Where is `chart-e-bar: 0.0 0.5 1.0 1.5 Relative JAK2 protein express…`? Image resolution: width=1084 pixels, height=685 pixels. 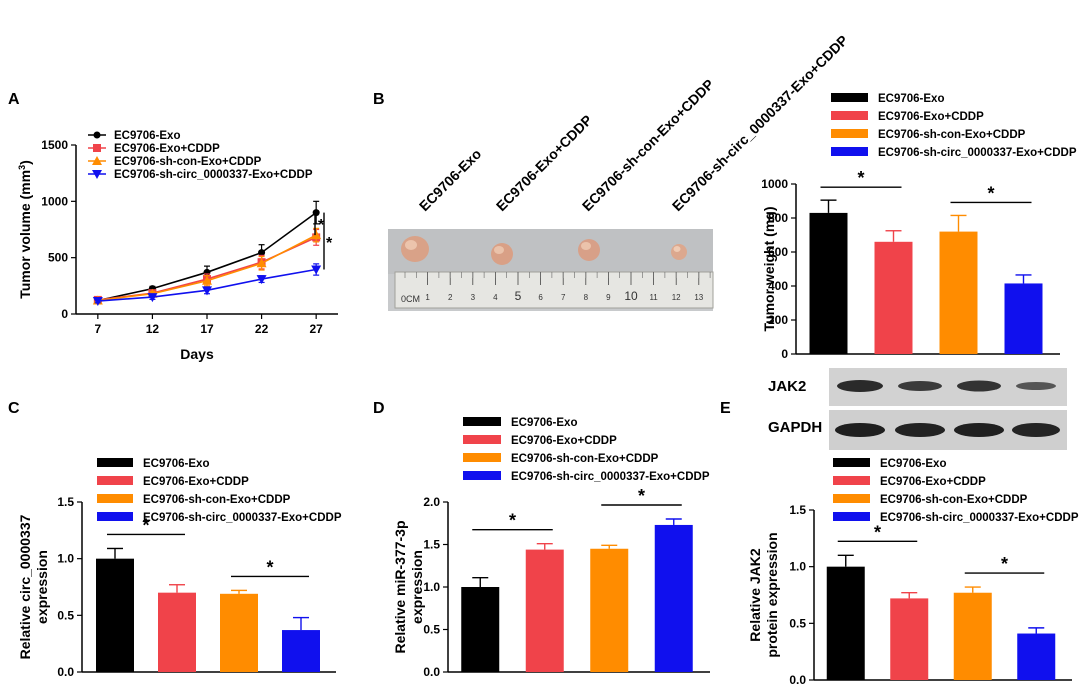
chart-e-bar: 0.0 0.5 1.0 1.5 Relative JAK2 protein express… is located at coordinates (913, 571).